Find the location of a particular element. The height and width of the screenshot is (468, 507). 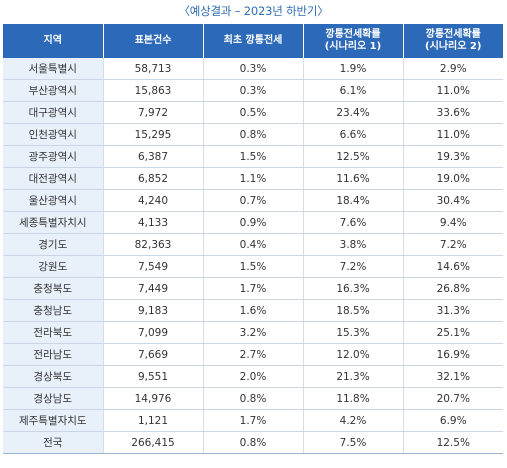

cell-region: 대구광역시 is located at coordinates (53, 112).